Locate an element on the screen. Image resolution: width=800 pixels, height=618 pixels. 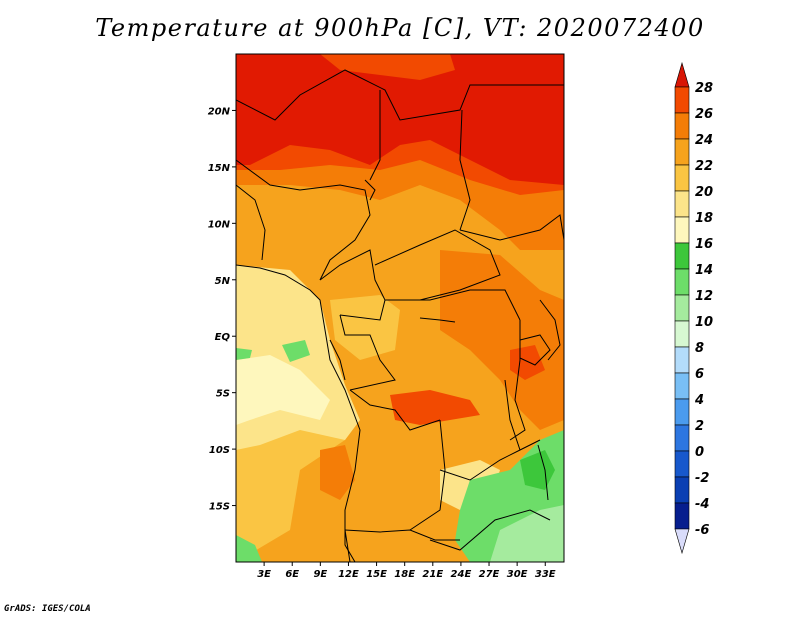
border-sahel-west is located at coordinates (251, 222).